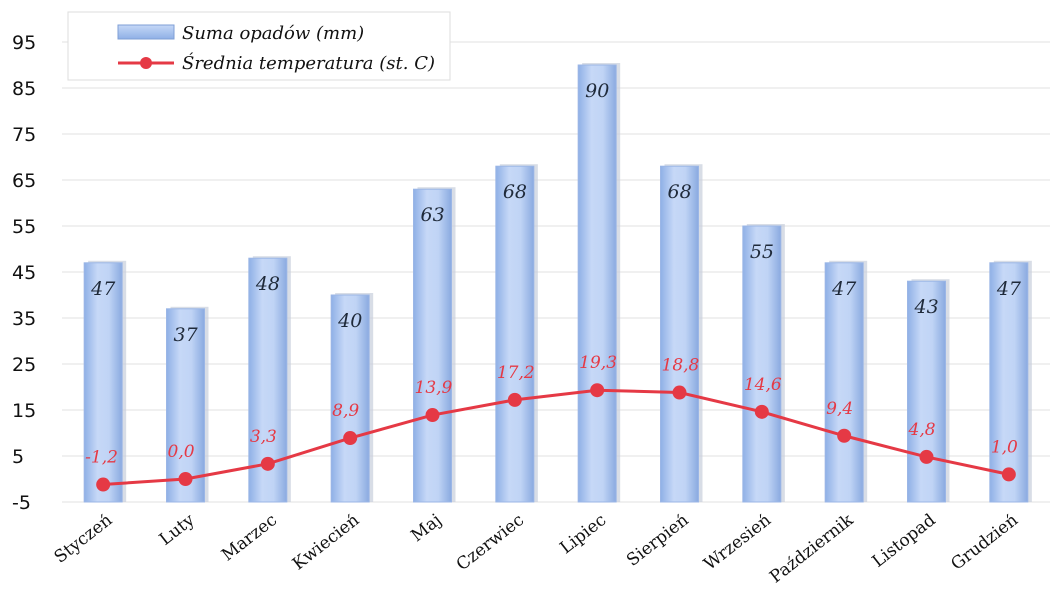 The image size is (1055, 612). What do you see at coordinates (904, 541) in the screenshot?
I see `x-tick-label: Listopad` at bounding box center [904, 541].